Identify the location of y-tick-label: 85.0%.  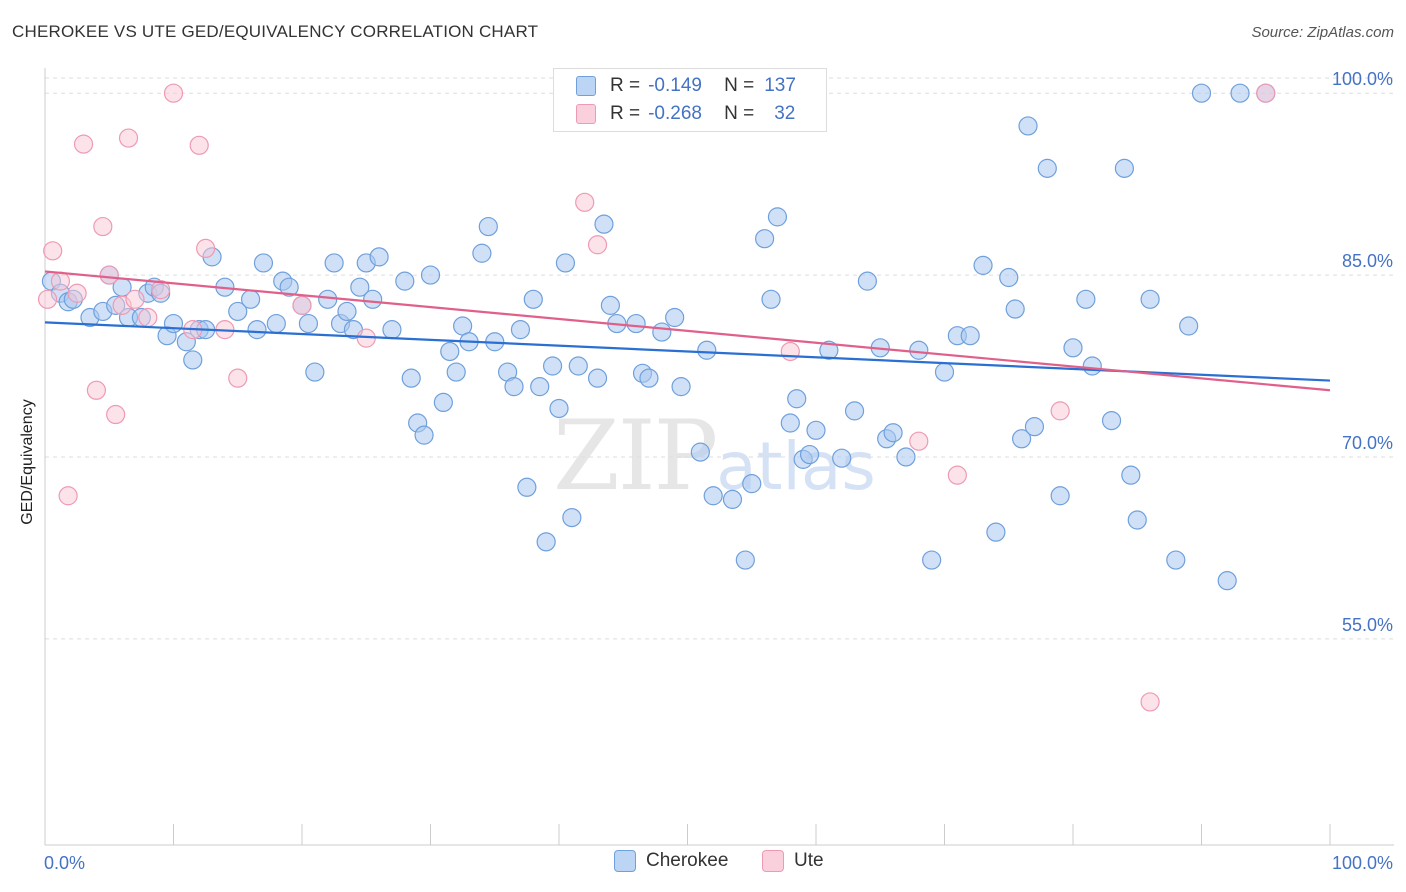
(1367, 261).